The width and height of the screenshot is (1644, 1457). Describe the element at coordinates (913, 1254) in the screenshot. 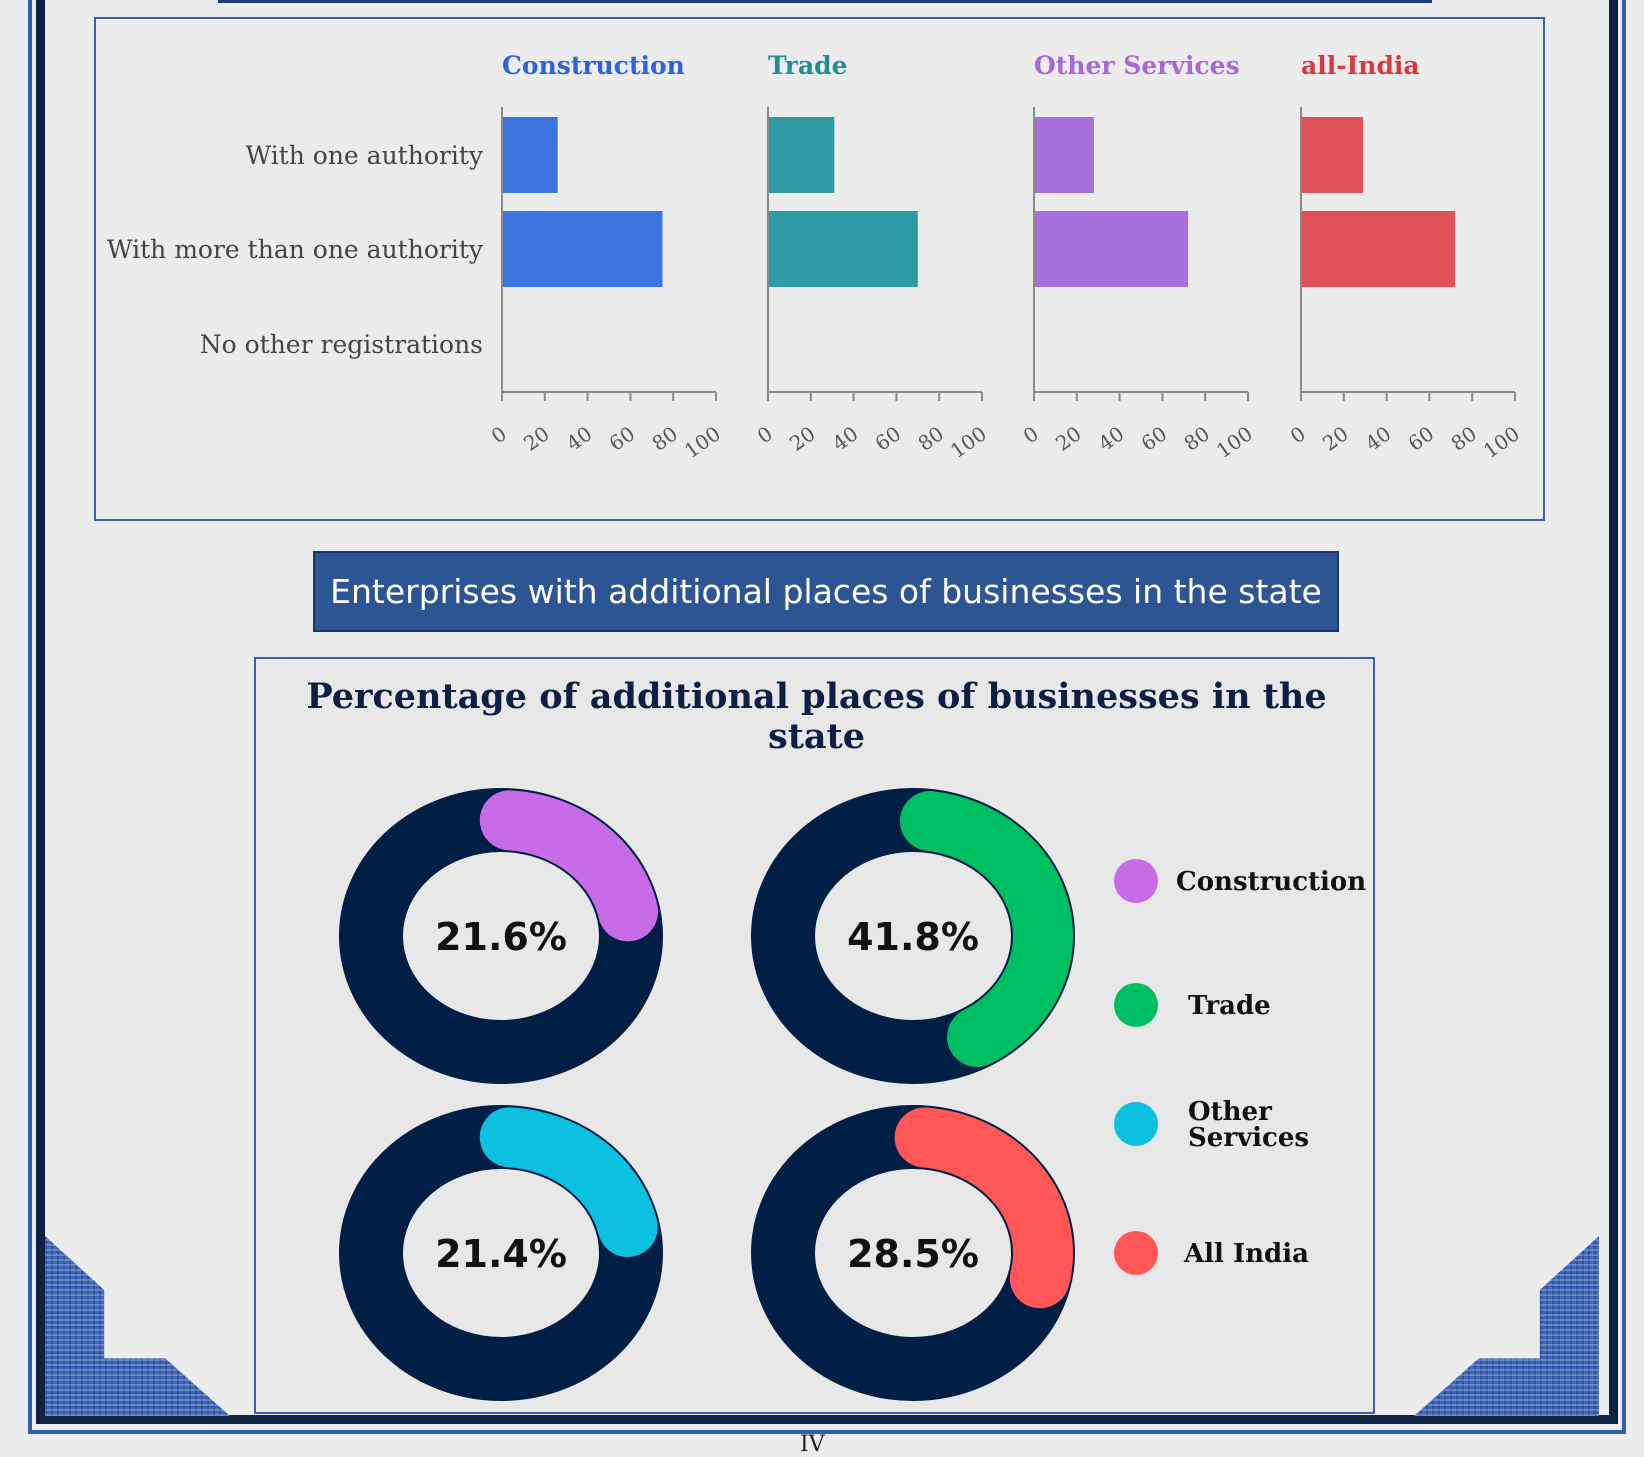

I see `donut-value-label: 28.5%` at that location.